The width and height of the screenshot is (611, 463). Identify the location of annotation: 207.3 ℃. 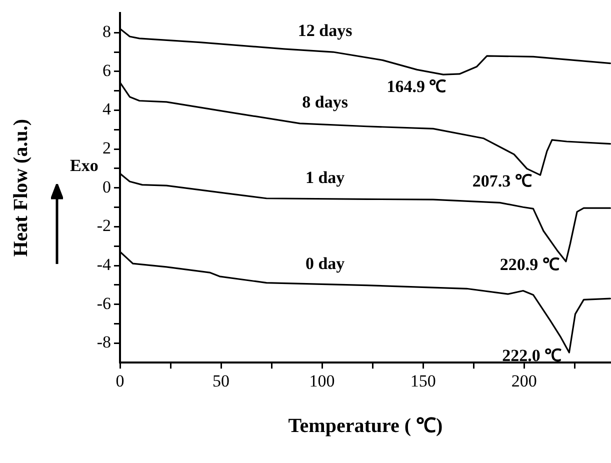
(502, 180).